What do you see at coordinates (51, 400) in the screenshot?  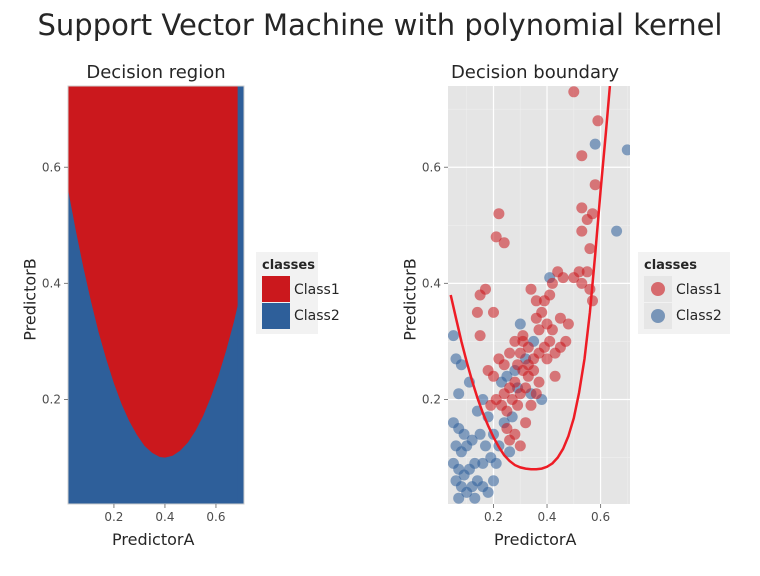 I see `left-y-tick-label: 0.2` at bounding box center [51, 400].